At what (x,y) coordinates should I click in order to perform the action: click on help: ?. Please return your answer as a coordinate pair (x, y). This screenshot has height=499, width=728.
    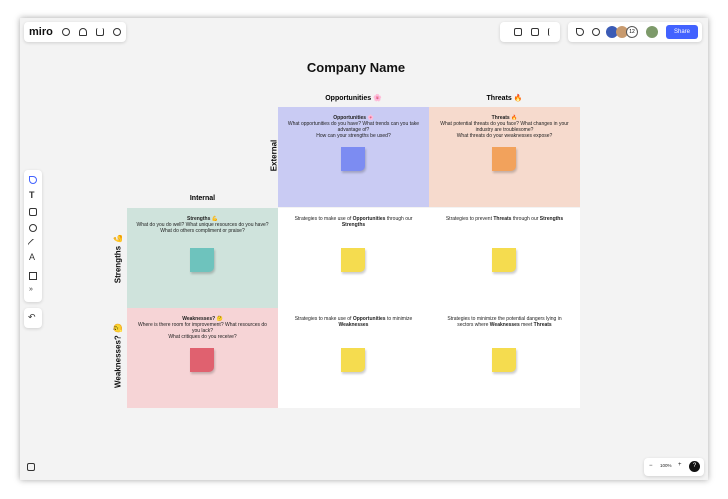
    Looking at the image, I should click on (694, 466).